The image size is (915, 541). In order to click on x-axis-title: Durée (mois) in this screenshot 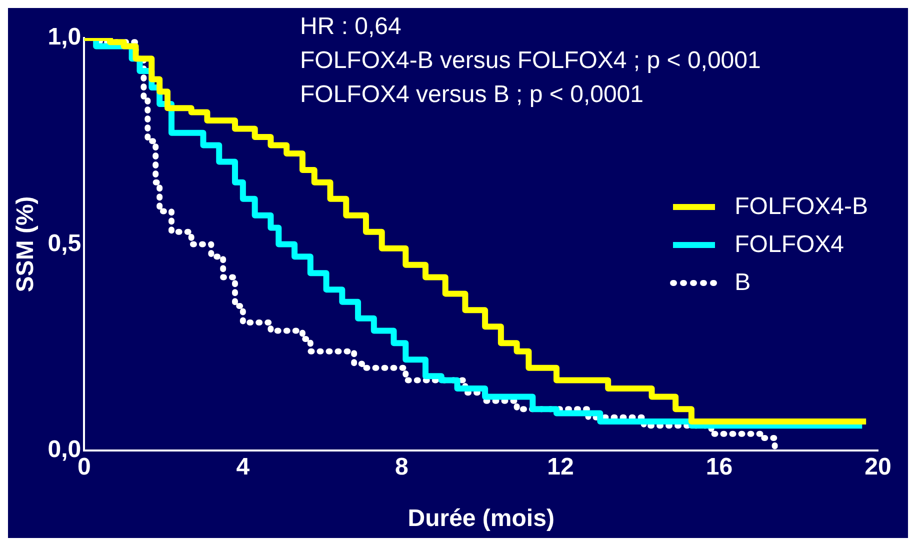, I will do `click(481, 518)`.